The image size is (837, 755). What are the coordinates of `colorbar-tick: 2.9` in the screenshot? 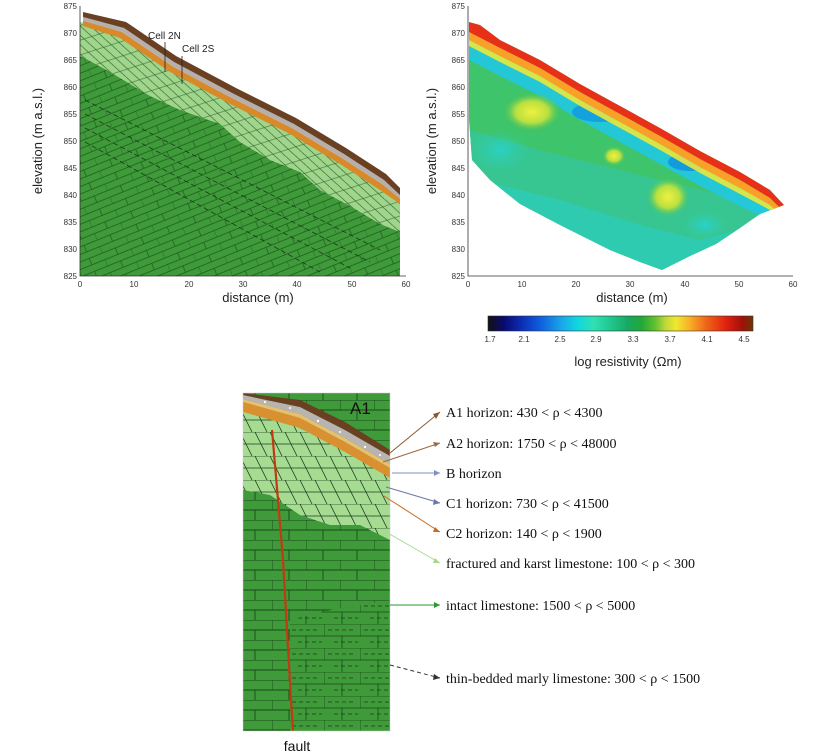 It's located at (596, 339).